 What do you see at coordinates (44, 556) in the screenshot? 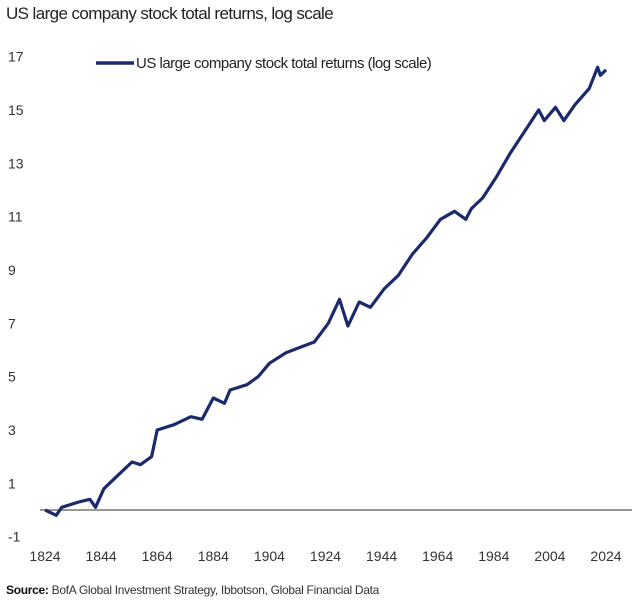
I see `x-tick-label: 1824` at bounding box center [44, 556].